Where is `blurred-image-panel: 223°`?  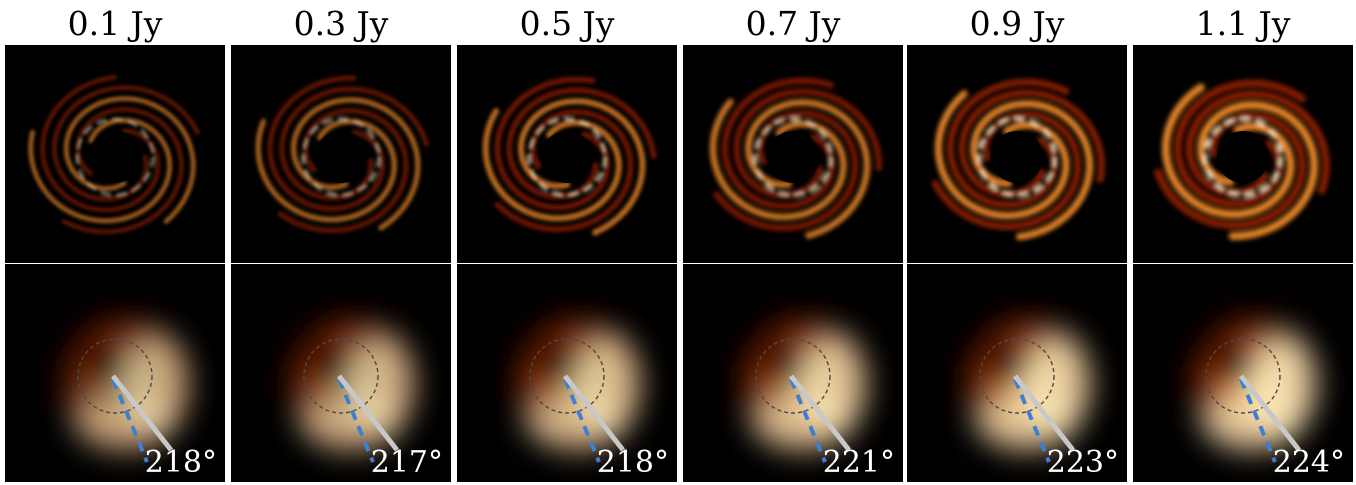
blurred-image-panel: 223° is located at coordinates (1017, 373).